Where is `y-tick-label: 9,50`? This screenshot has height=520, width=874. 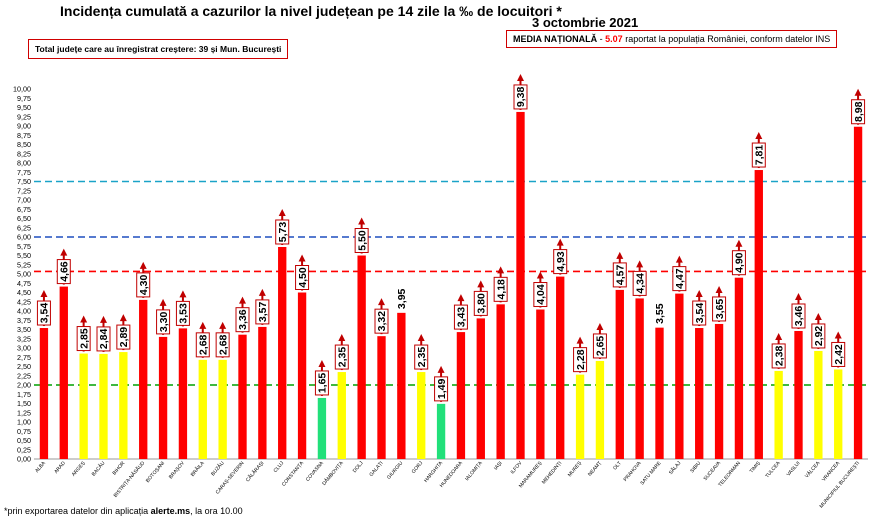 y-tick-label: 9,50 is located at coordinates (24, 107).